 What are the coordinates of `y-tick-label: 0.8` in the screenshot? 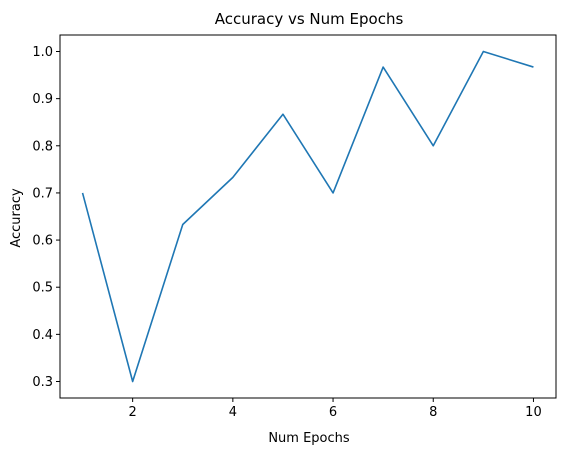 It's located at (42, 146).